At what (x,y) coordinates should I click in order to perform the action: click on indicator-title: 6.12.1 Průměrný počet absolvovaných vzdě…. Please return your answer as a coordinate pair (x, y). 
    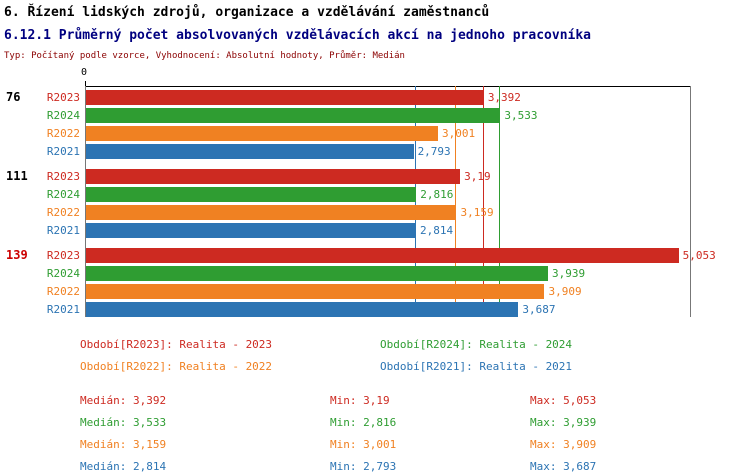
    Looking at the image, I should click on (297, 35).